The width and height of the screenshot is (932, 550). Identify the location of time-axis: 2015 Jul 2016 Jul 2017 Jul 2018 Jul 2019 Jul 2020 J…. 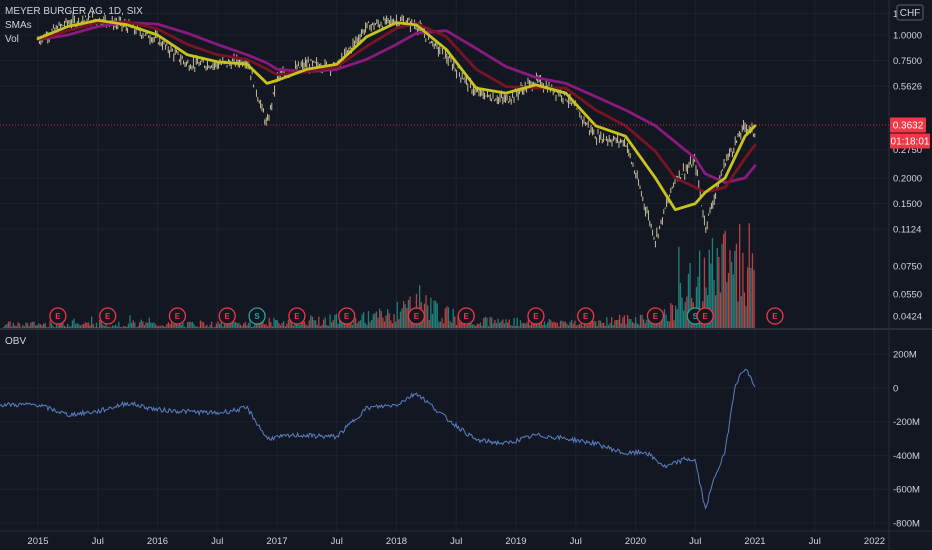
(456, 541).